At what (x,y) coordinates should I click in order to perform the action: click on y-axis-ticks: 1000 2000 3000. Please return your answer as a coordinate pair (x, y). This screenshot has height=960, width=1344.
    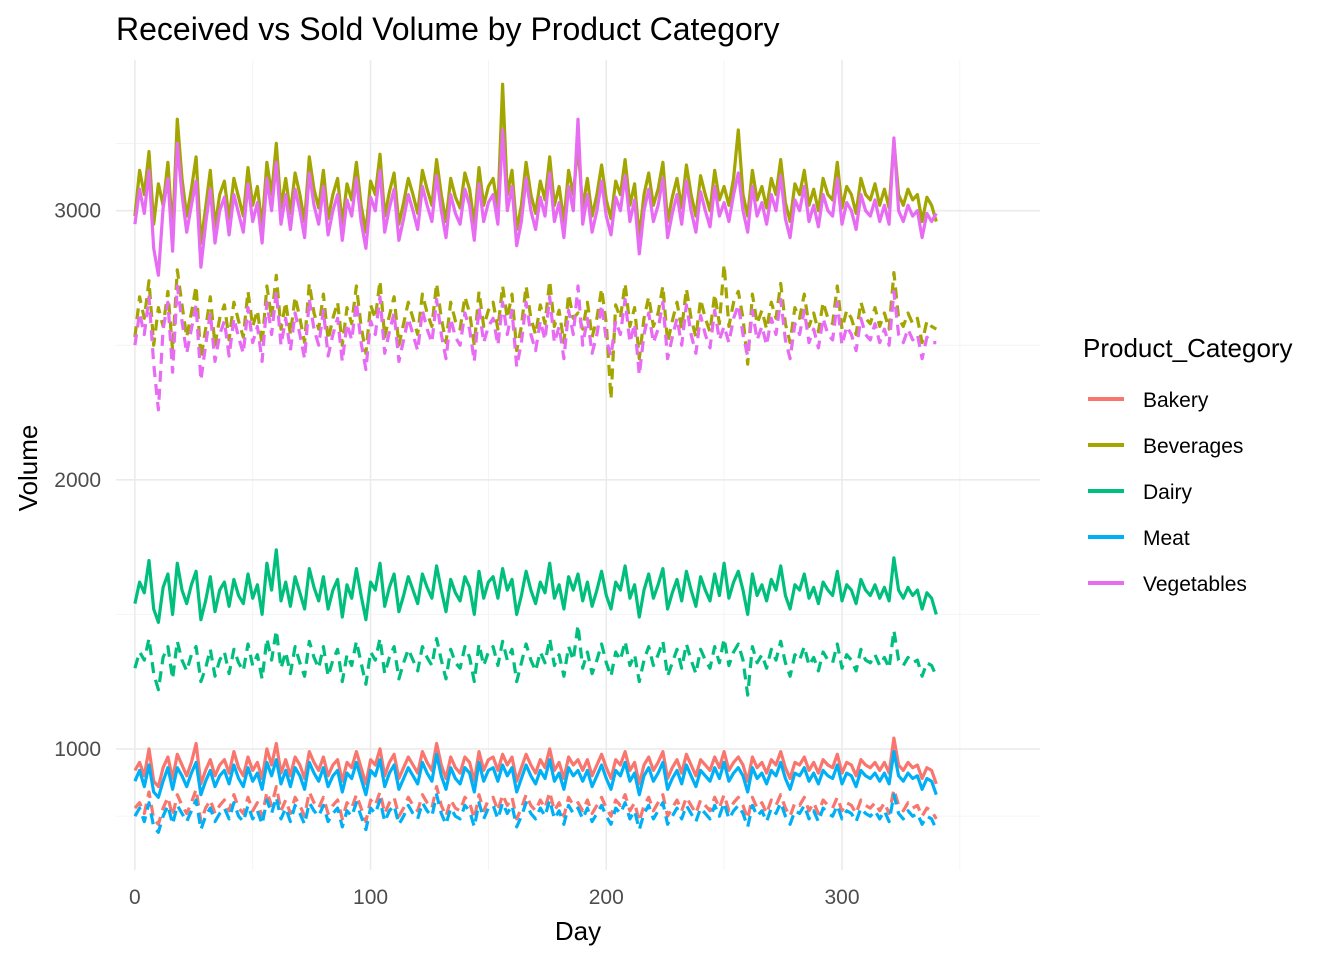
    Looking at the image, I should click on (77, 480).